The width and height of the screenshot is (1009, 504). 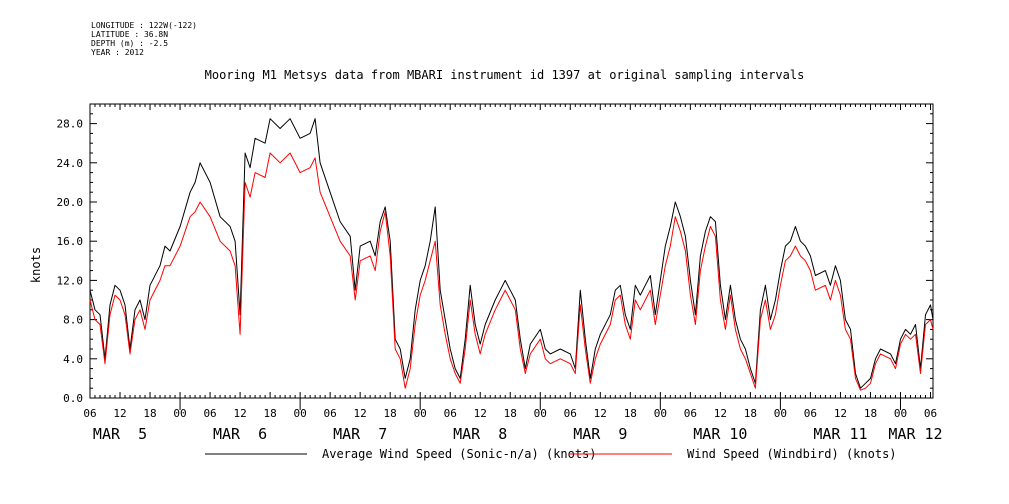 What do you see at coordinates (73, 398) in the screenshot?
I see `y-tick-label: 0.0` at bounding box center [73, 398].